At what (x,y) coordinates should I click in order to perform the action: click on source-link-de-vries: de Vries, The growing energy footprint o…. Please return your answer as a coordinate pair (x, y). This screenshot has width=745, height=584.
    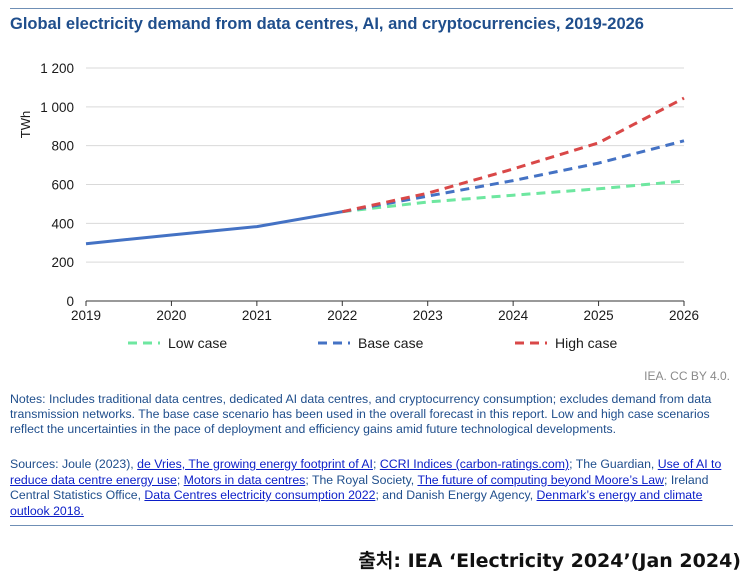
    Looking at the image, I should click on (255, 464).